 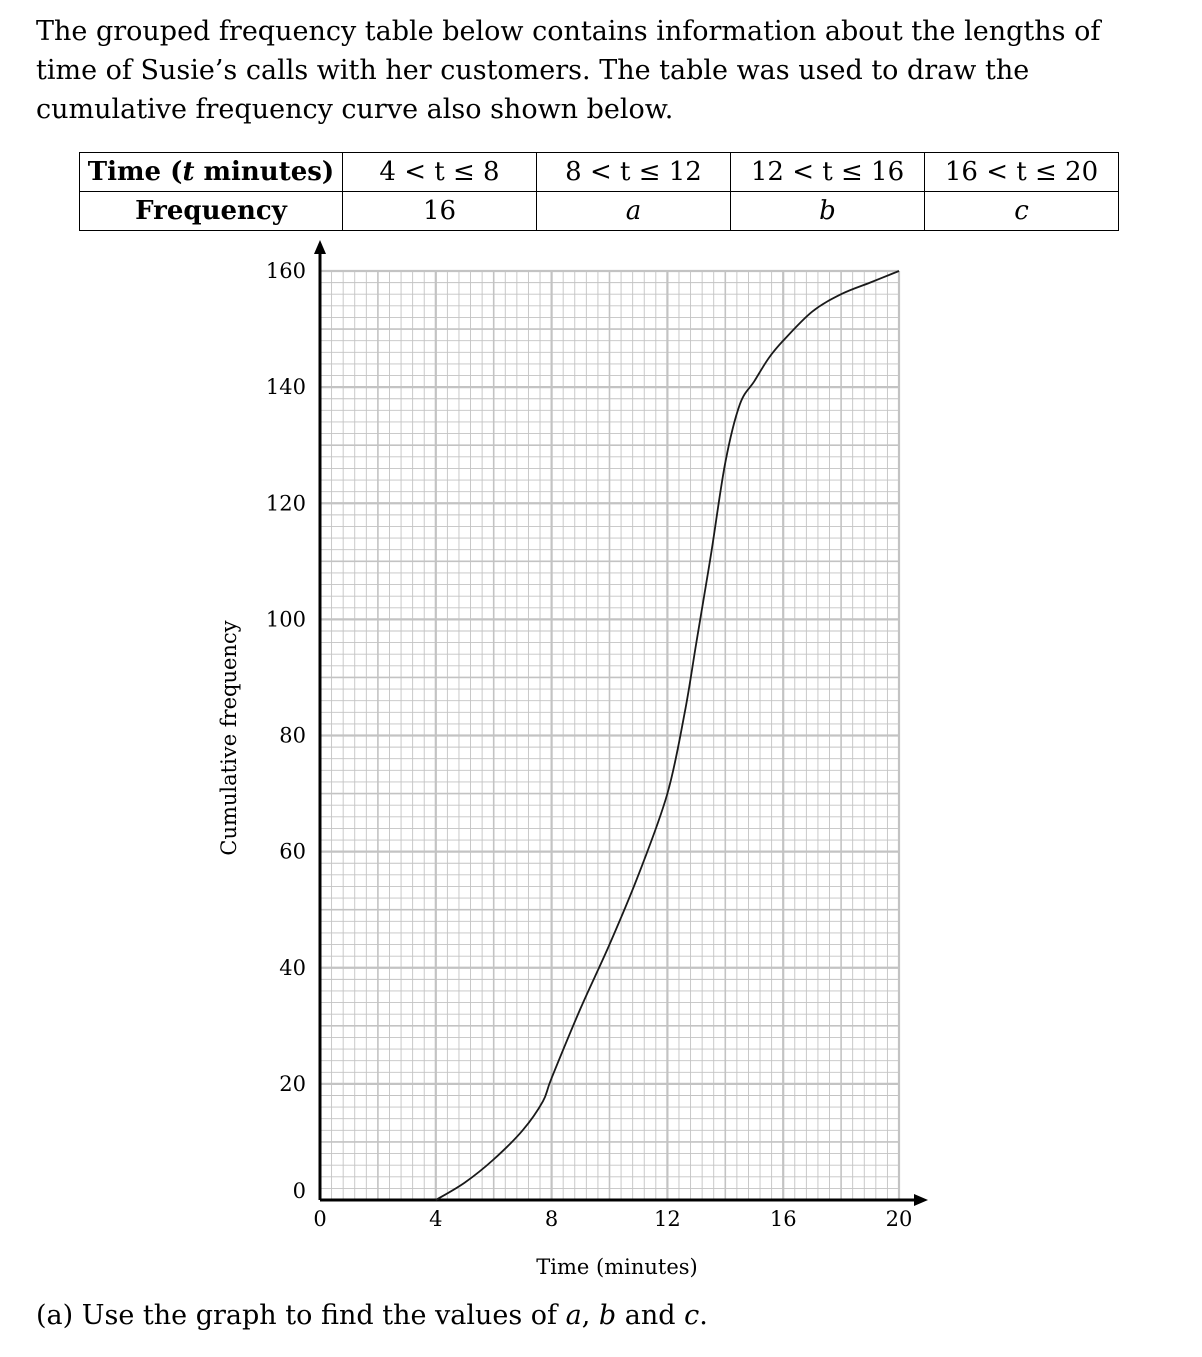 What do you see at coordinates (616, 1267) in the screenshot?
I see `x-axis-label: Time (minutes)` at bounding box center [616, 1267].